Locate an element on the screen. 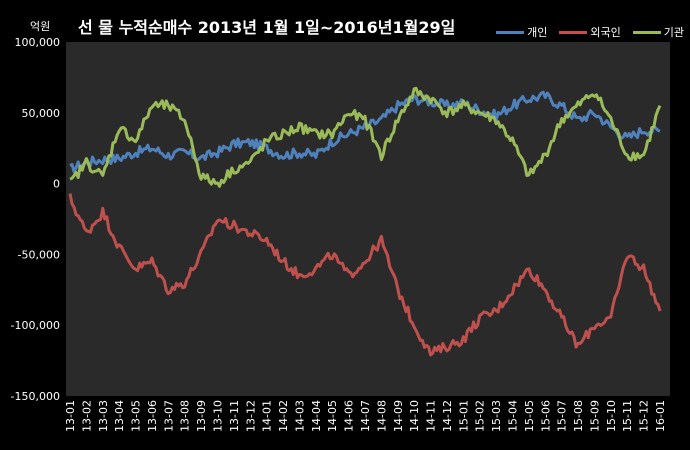 The height and width of the screenshot is (450, 690). x-tick-label: 15-10 is located at coordinates (611, 416).